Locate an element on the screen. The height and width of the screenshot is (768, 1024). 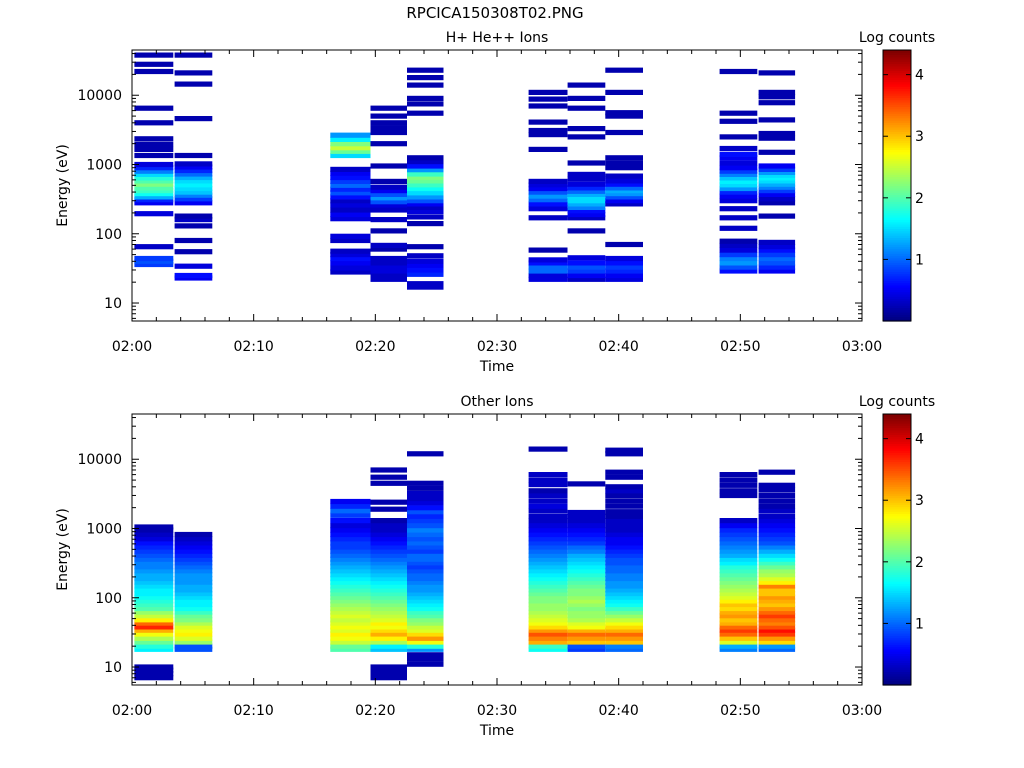
y-tick-label: 10 is located at coordinates (113, 668).